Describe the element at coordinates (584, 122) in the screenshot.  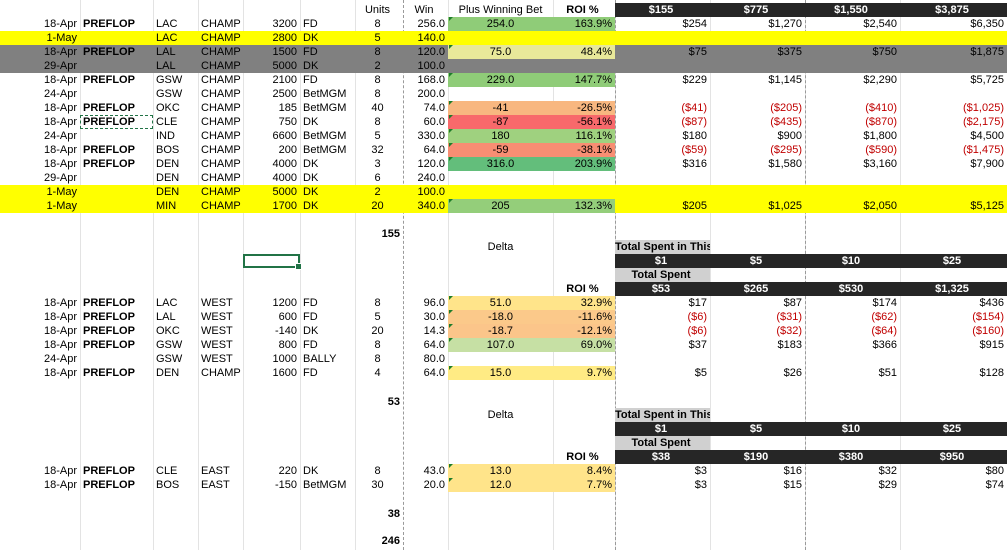
I see `cell-roi: -56.1%` at that location.